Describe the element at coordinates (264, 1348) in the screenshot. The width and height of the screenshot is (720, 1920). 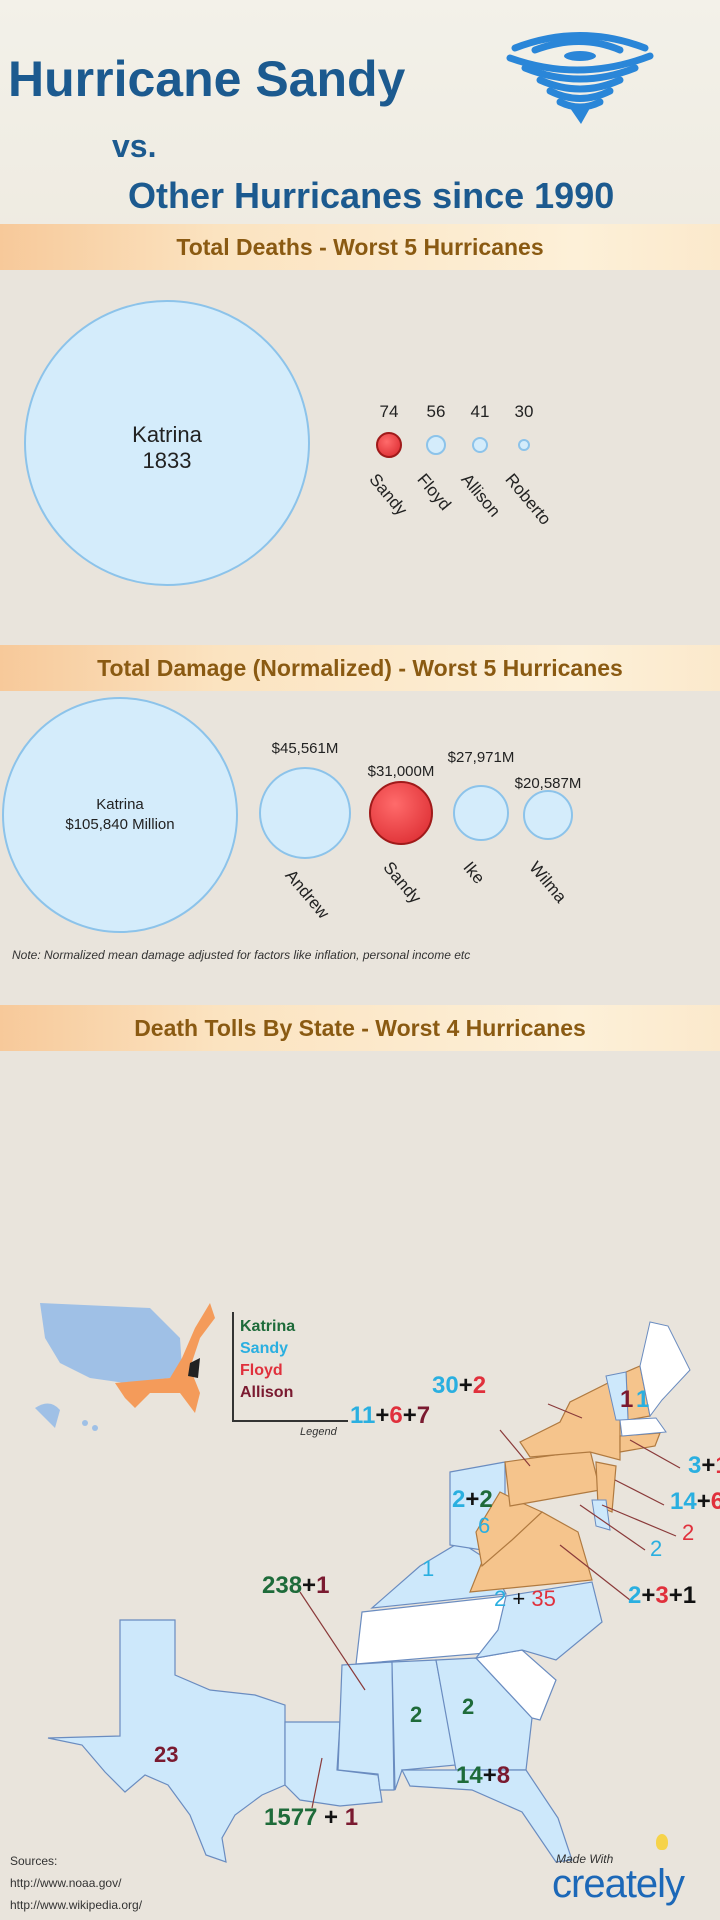
I see `legend-sandy: Sandy` at that location.